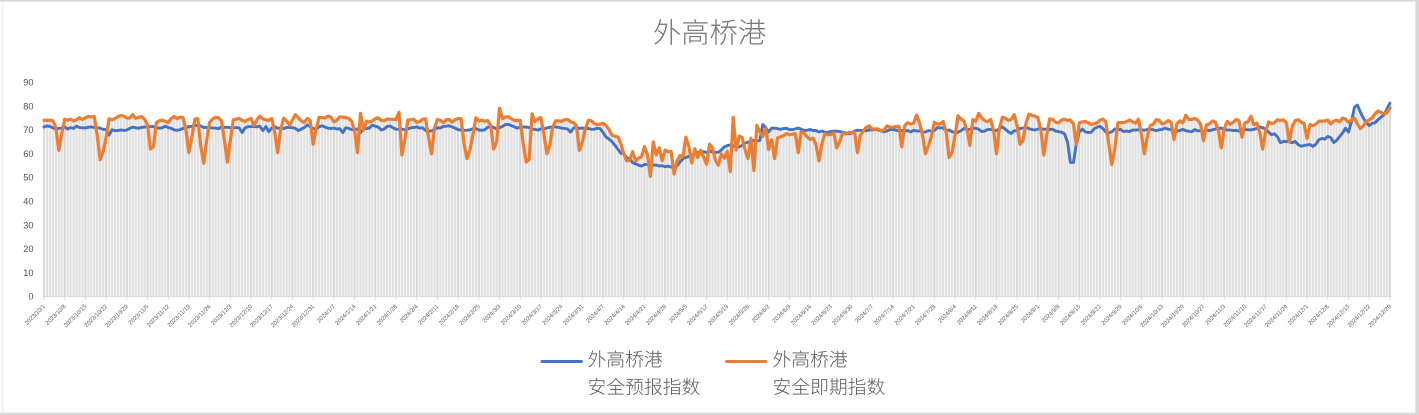 The height and width of the screenshot is (415, 1419). What do you see at coordinates (28, 106) in the screenshot?
I see `svg-text: 80` at bounding box center [28, 106].